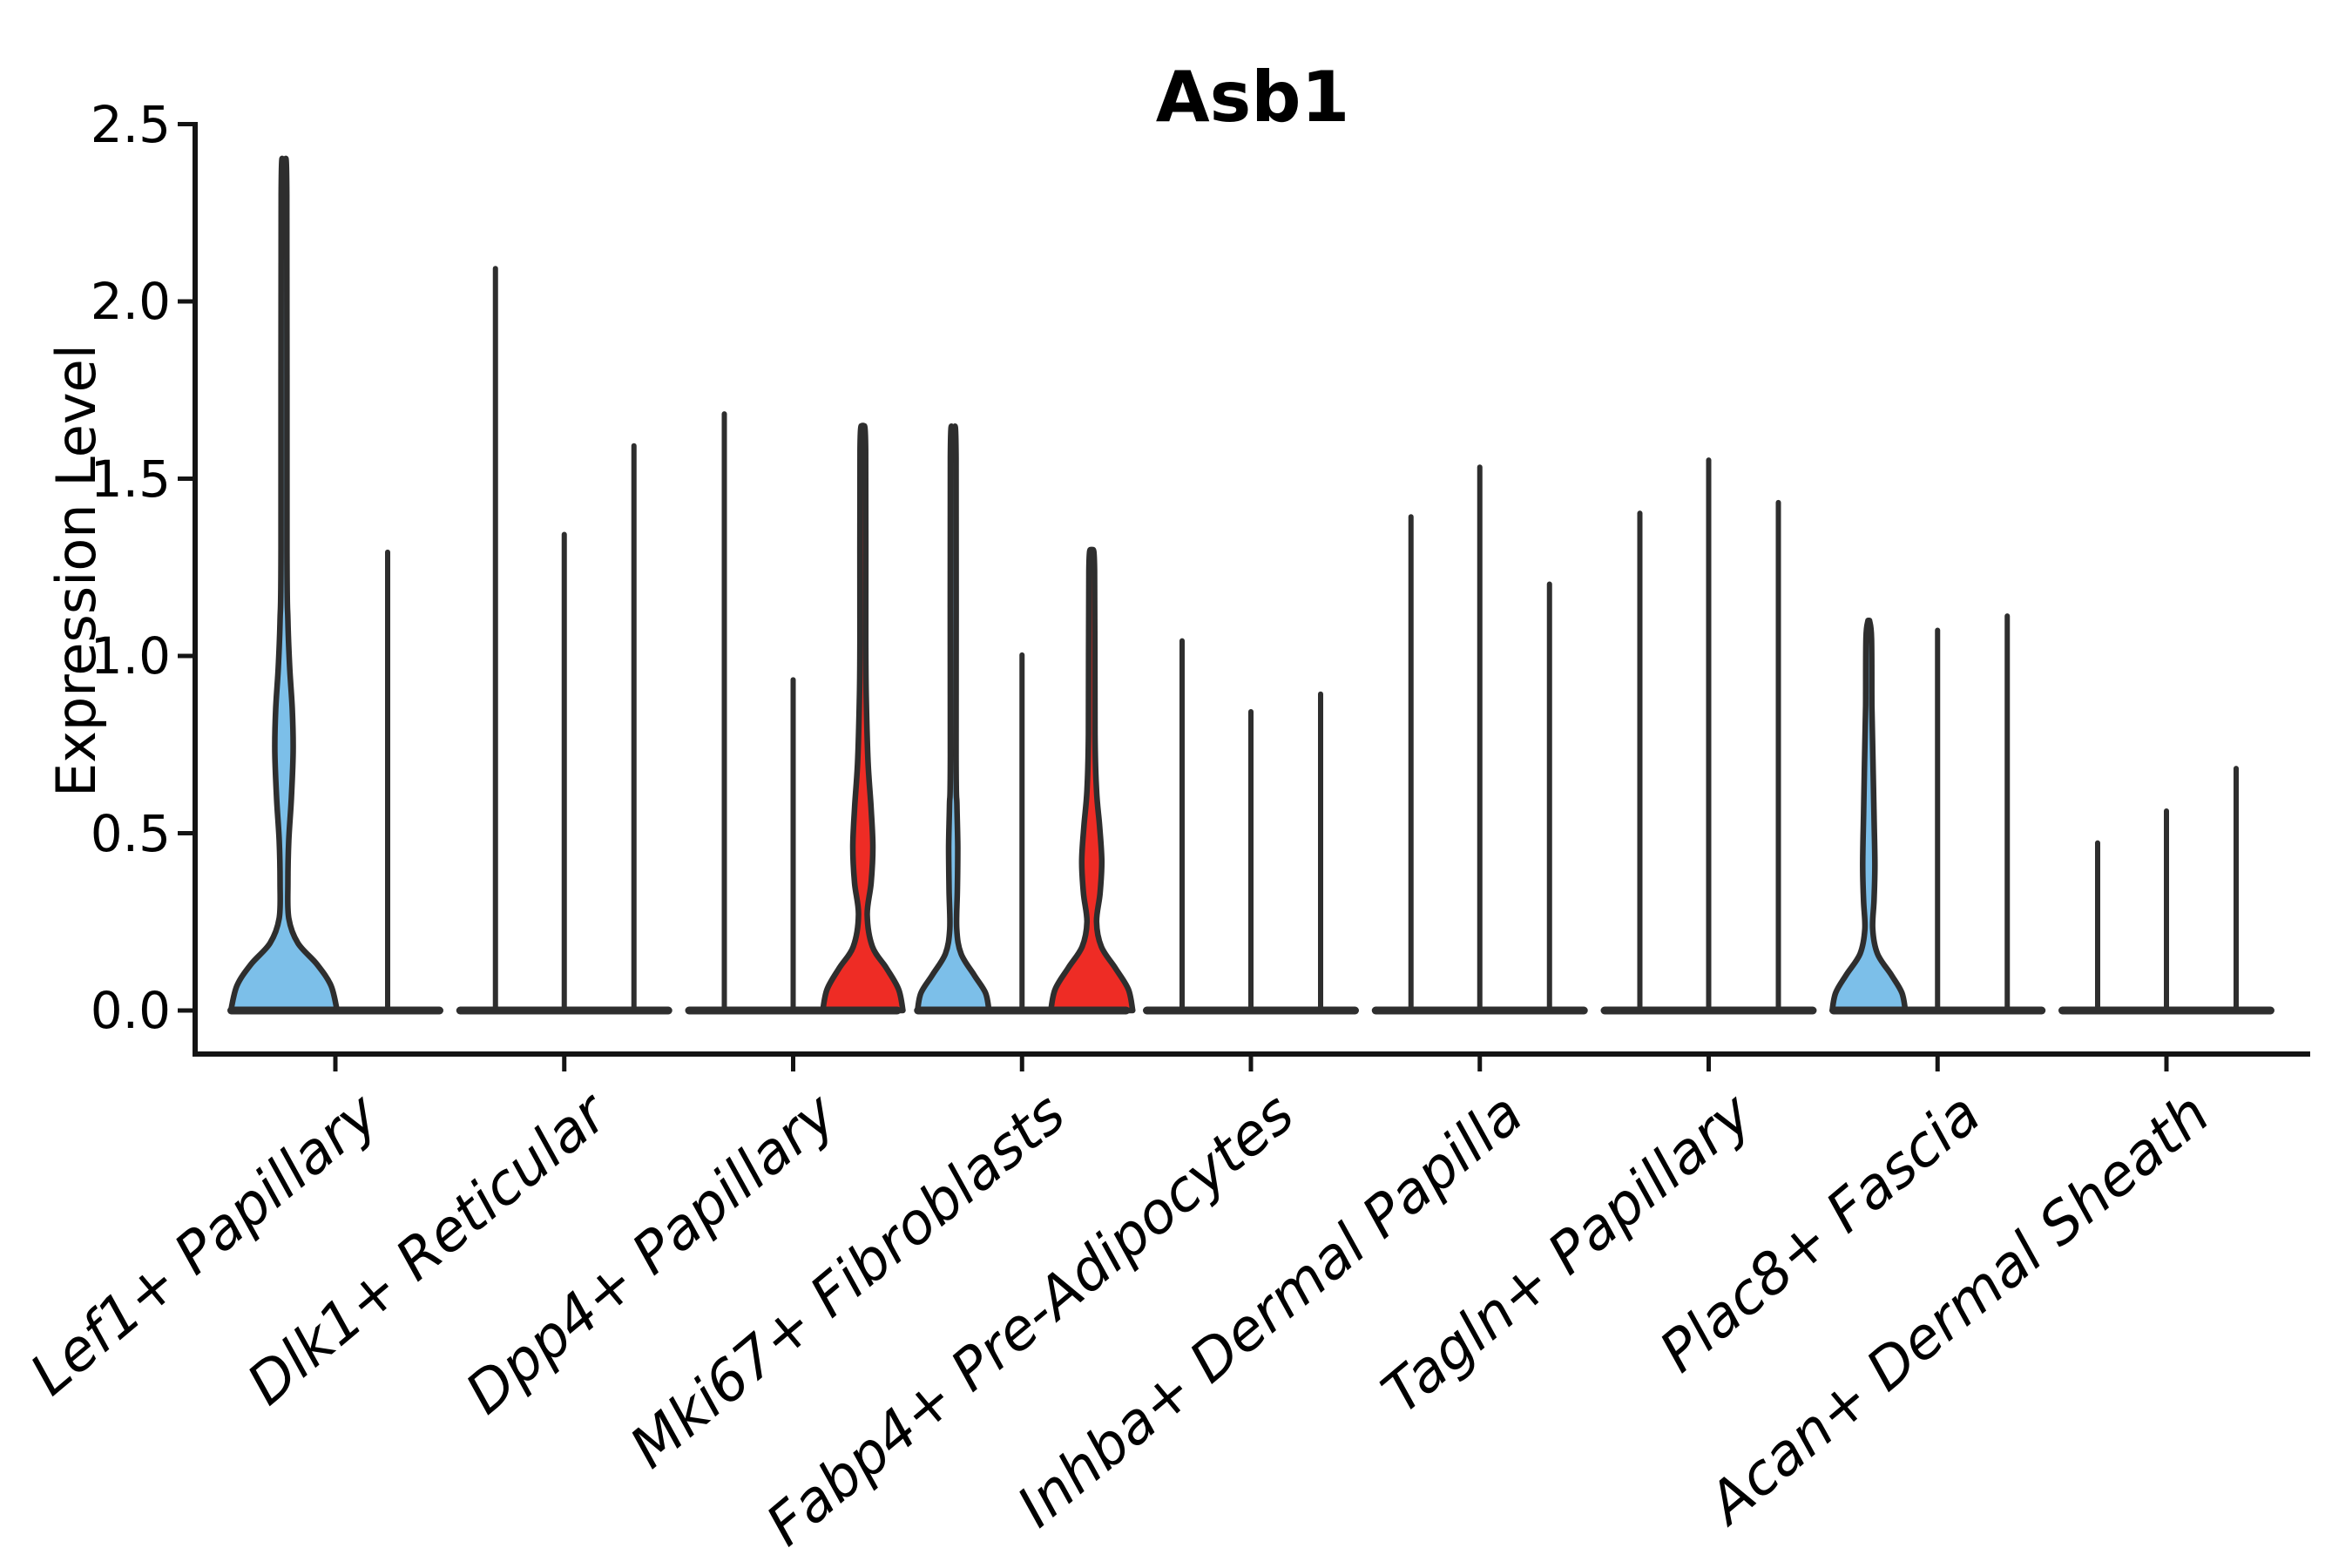  Describe the element at coordinates (130, 656) in the screenshot. I see `y-tick-label: 1.0` at that location.